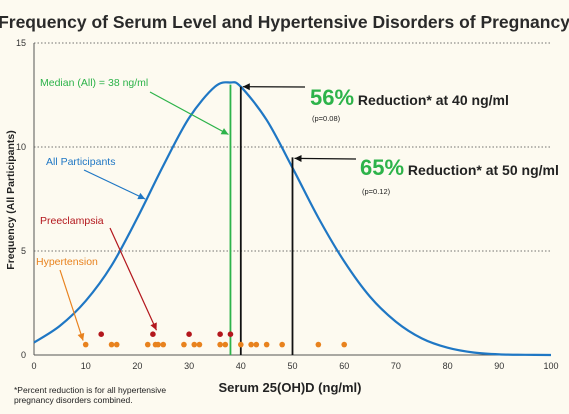 The image size is (569, 414). Describe the element at coordinates (33, 366) in the screenshot. I see `x-tick-0: 0` at that location.